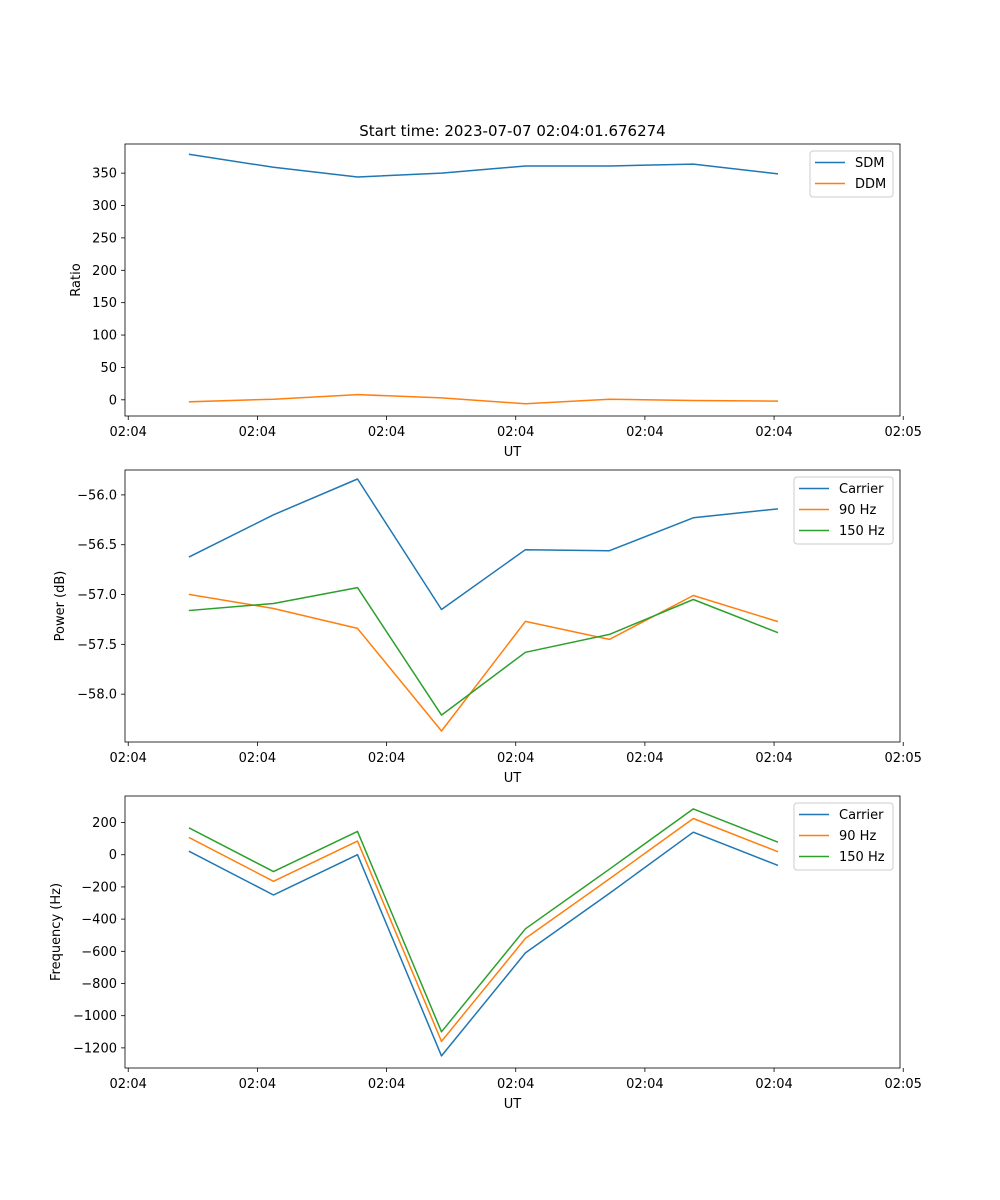 The width and height of the screenshot is (1000, 1200). What do you see at coordinates (99, 984) in the screenshot?
I see `y-tick-label: −800` at bounding box center [99, 984].